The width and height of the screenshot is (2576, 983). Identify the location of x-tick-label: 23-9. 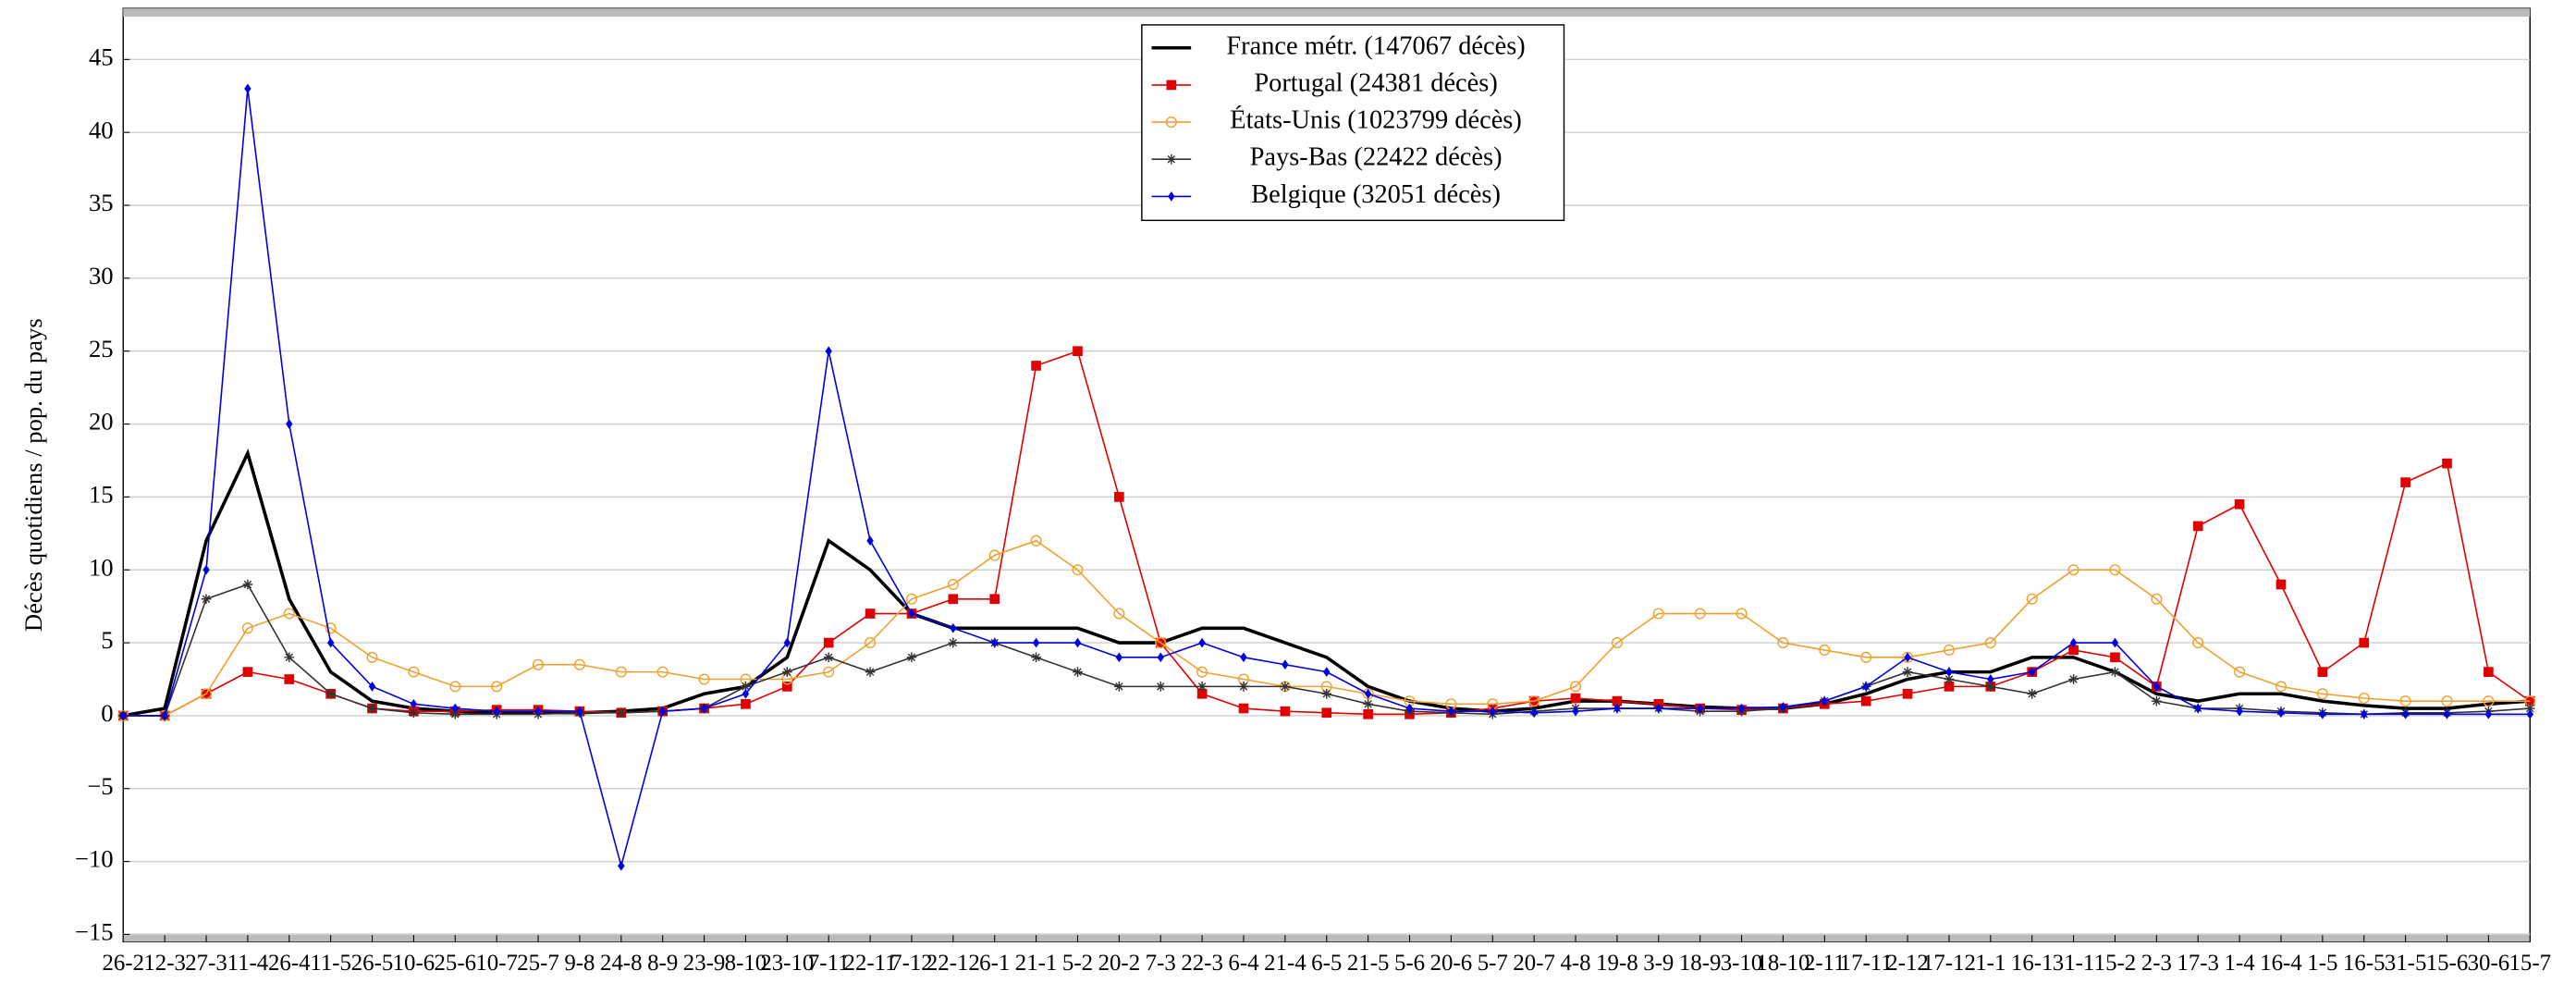
(705, 964).